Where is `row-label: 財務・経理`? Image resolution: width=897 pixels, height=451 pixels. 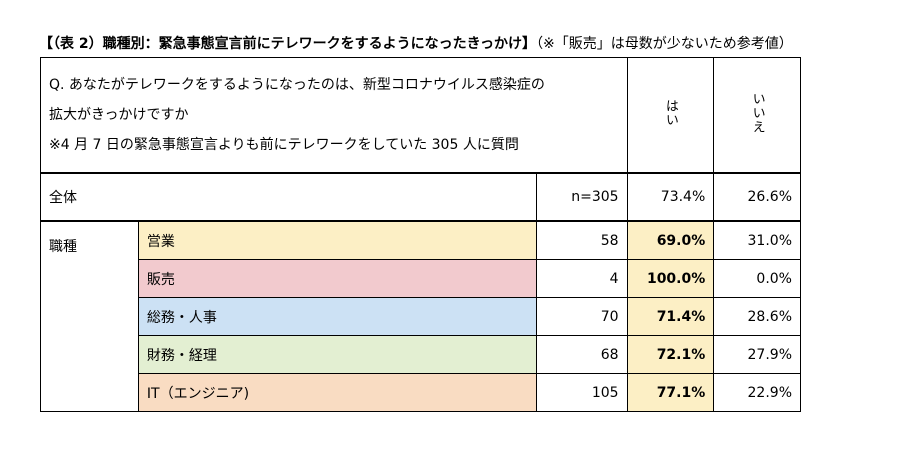 row-label: 財務・経理 is located at coordinates (337, 354).